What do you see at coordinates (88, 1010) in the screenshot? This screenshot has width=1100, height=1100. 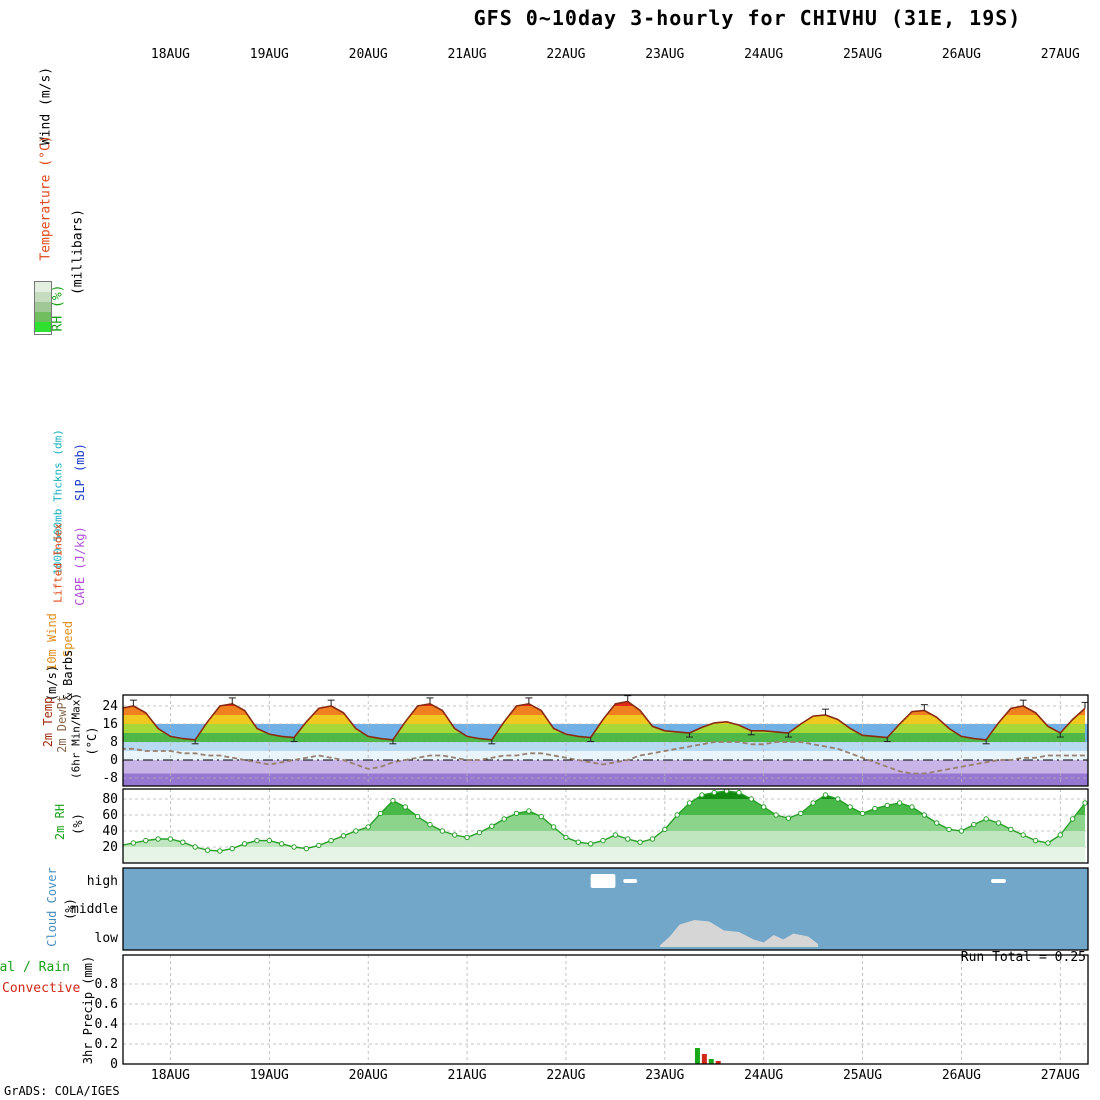 I see `axis-label-precip3: 3hr Precip (mm)` at bounding box center [88, 1010].